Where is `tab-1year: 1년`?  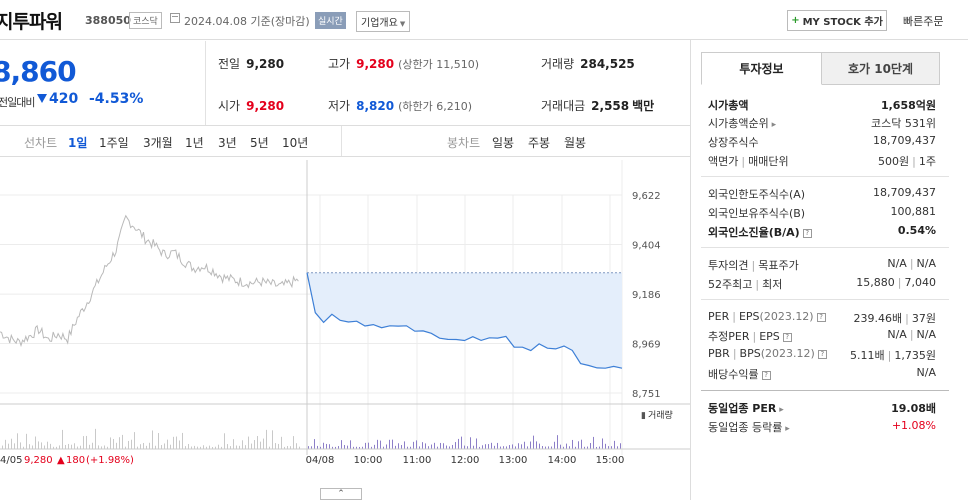 tab-1year: 1년 is located at coordinates (194, 143).